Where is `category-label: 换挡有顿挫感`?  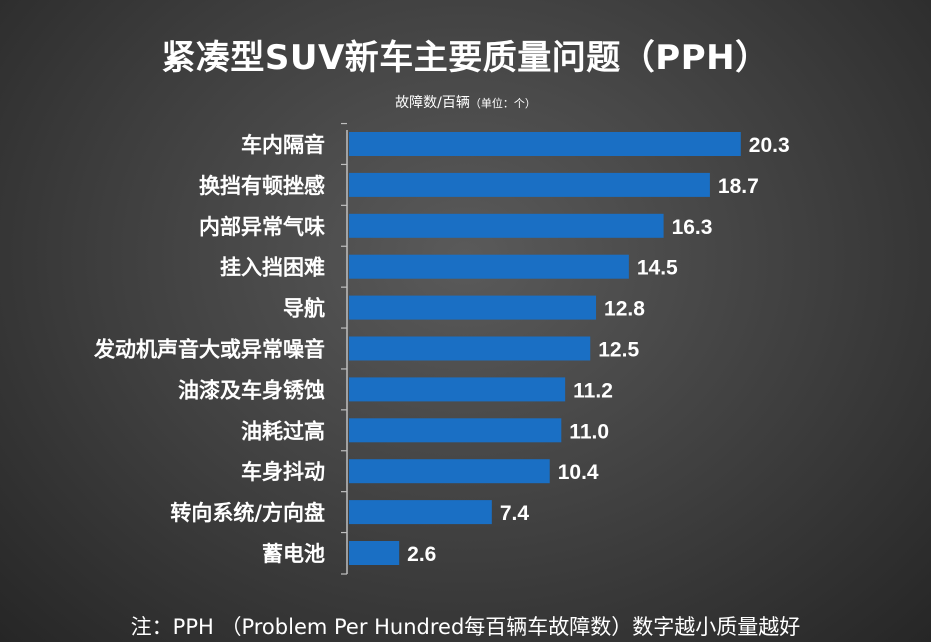 category-label: 换挡有顿挫感 is located at coordinates (262, 186).